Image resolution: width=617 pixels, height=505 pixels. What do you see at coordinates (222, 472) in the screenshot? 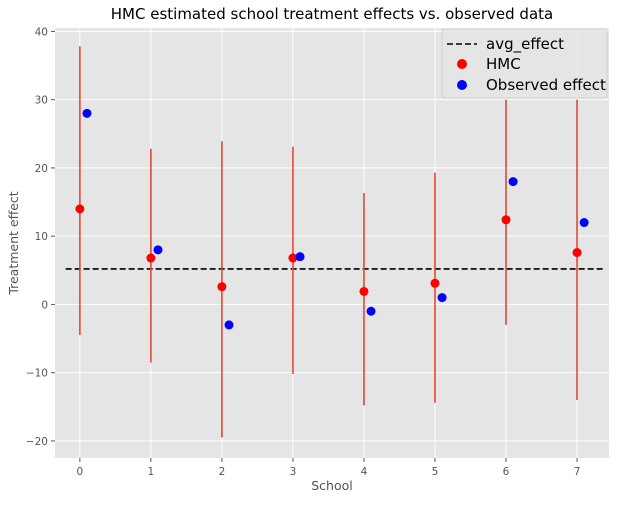
I see `x-tick-label: 2` at bounding box center [222, 472].